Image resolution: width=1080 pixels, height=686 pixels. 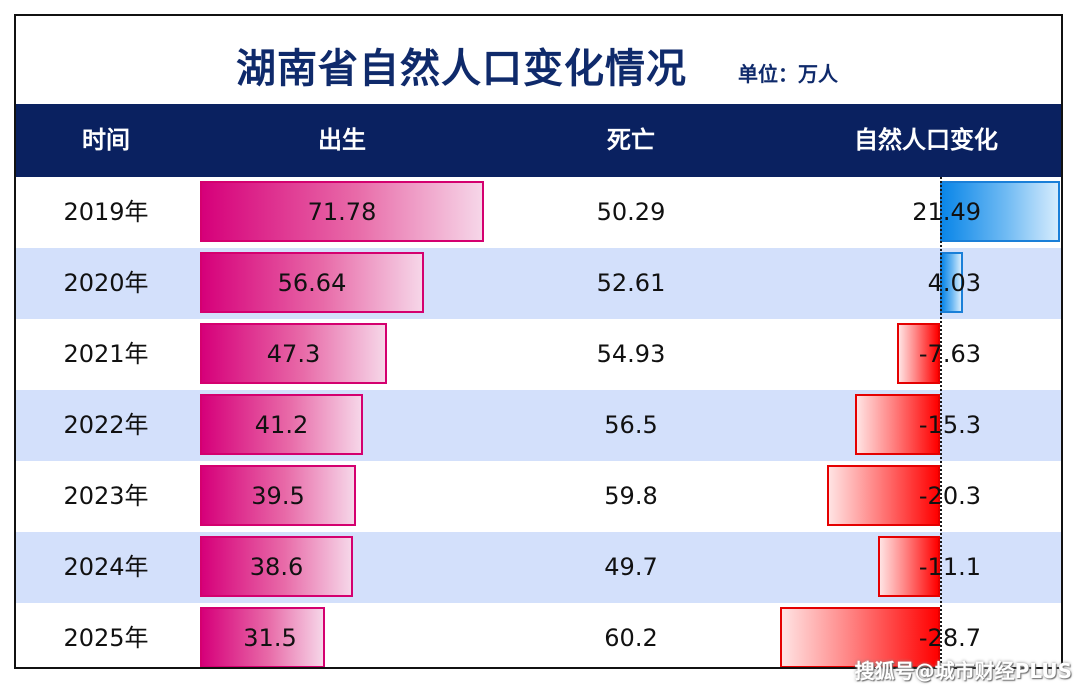 I want to click on table-header: 时间 出生 死亡 自然人口变化, so click(x=538, y=140).